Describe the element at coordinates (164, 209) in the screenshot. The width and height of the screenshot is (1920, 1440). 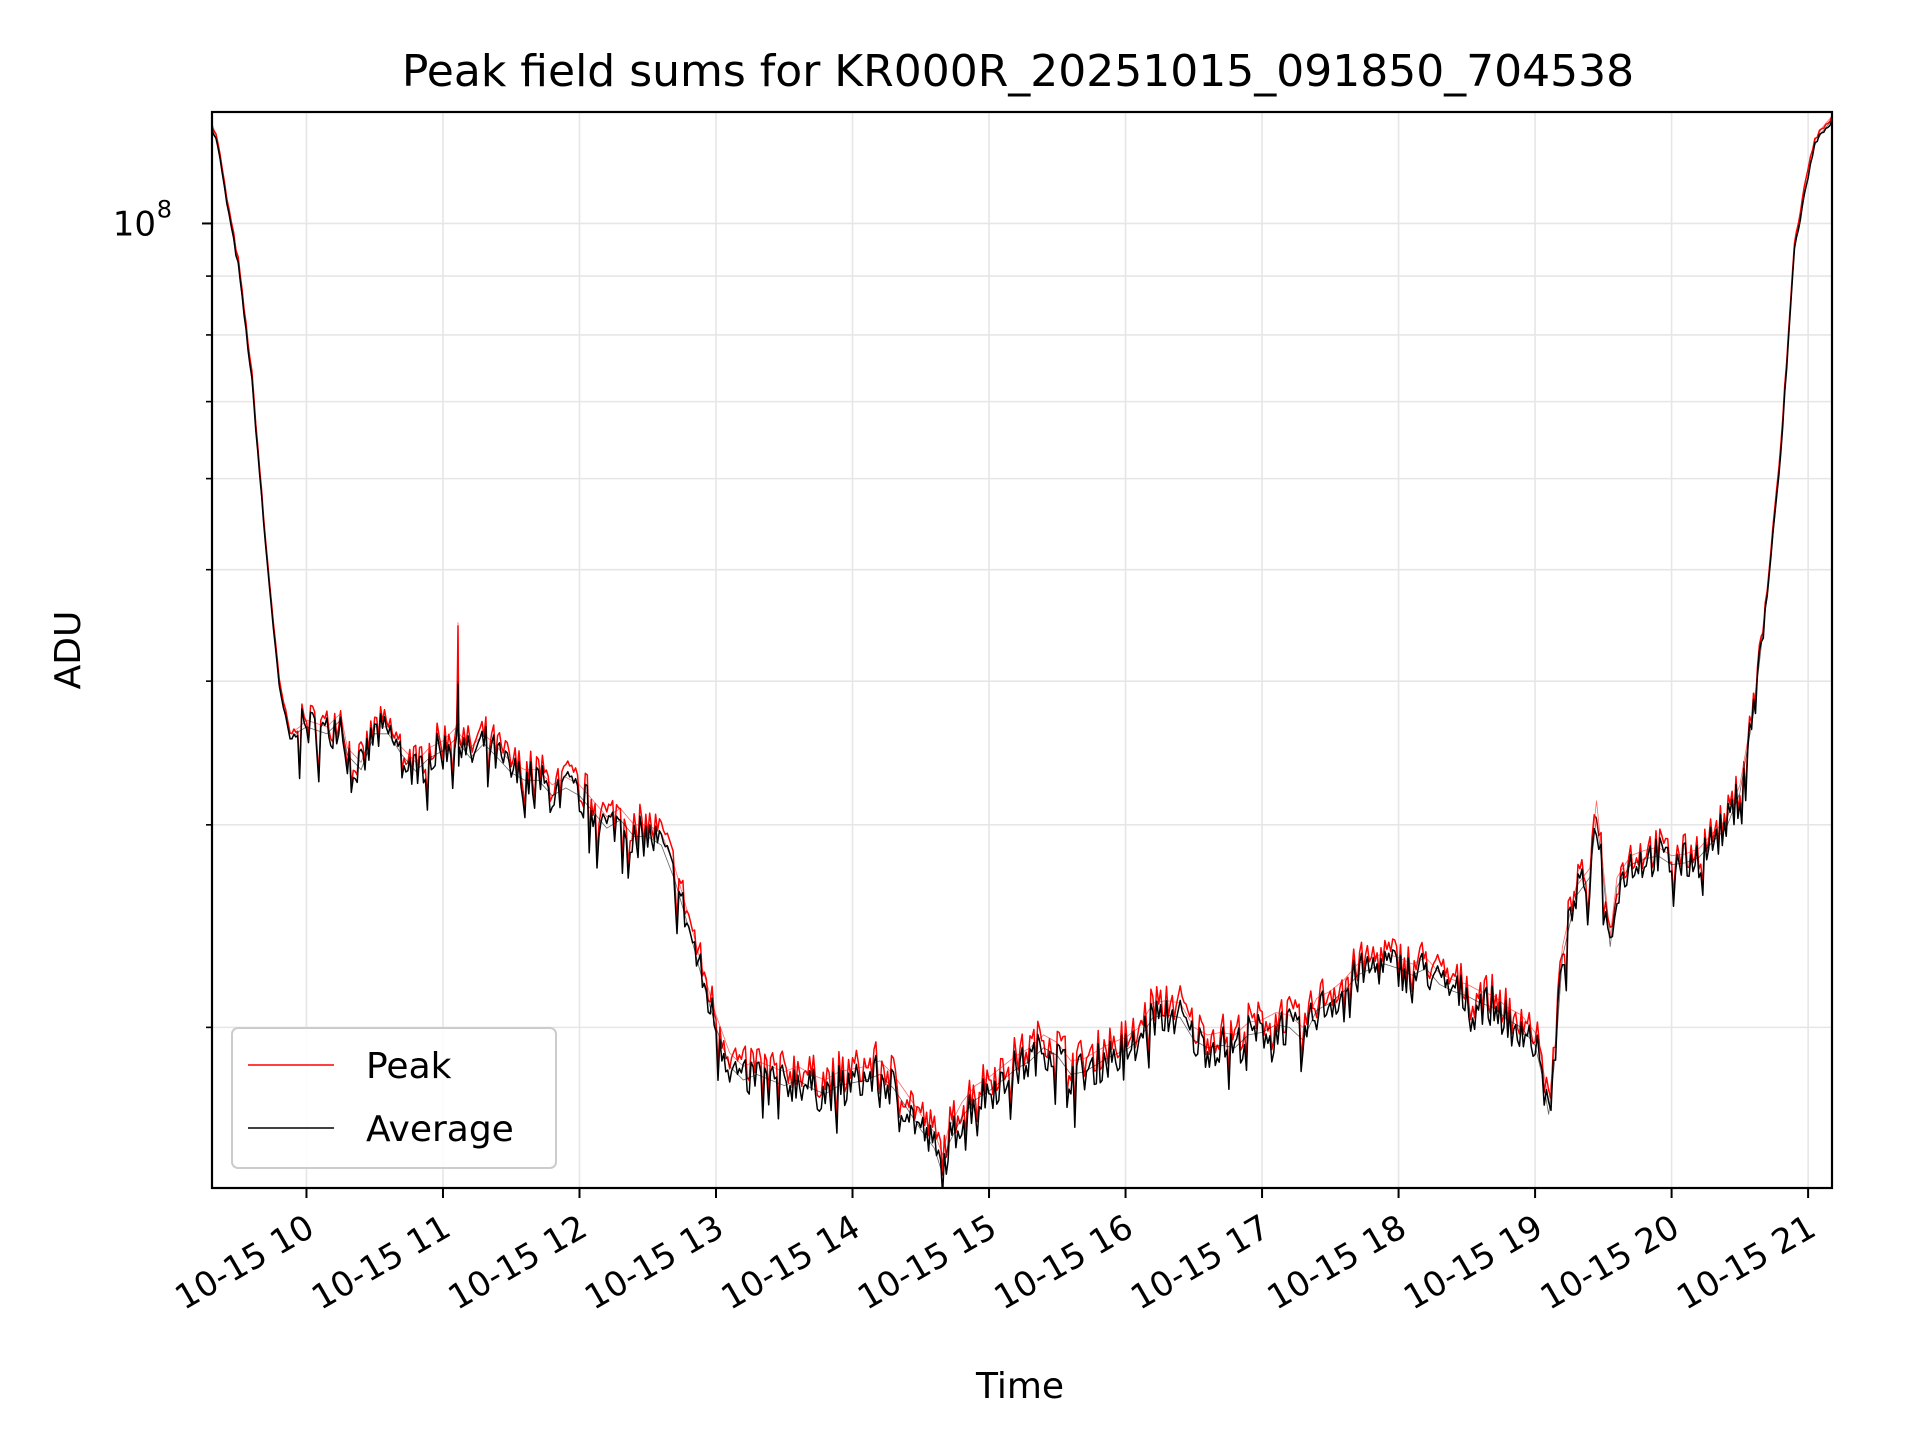
I see `y-tick-label-exponent: 8` at that location.